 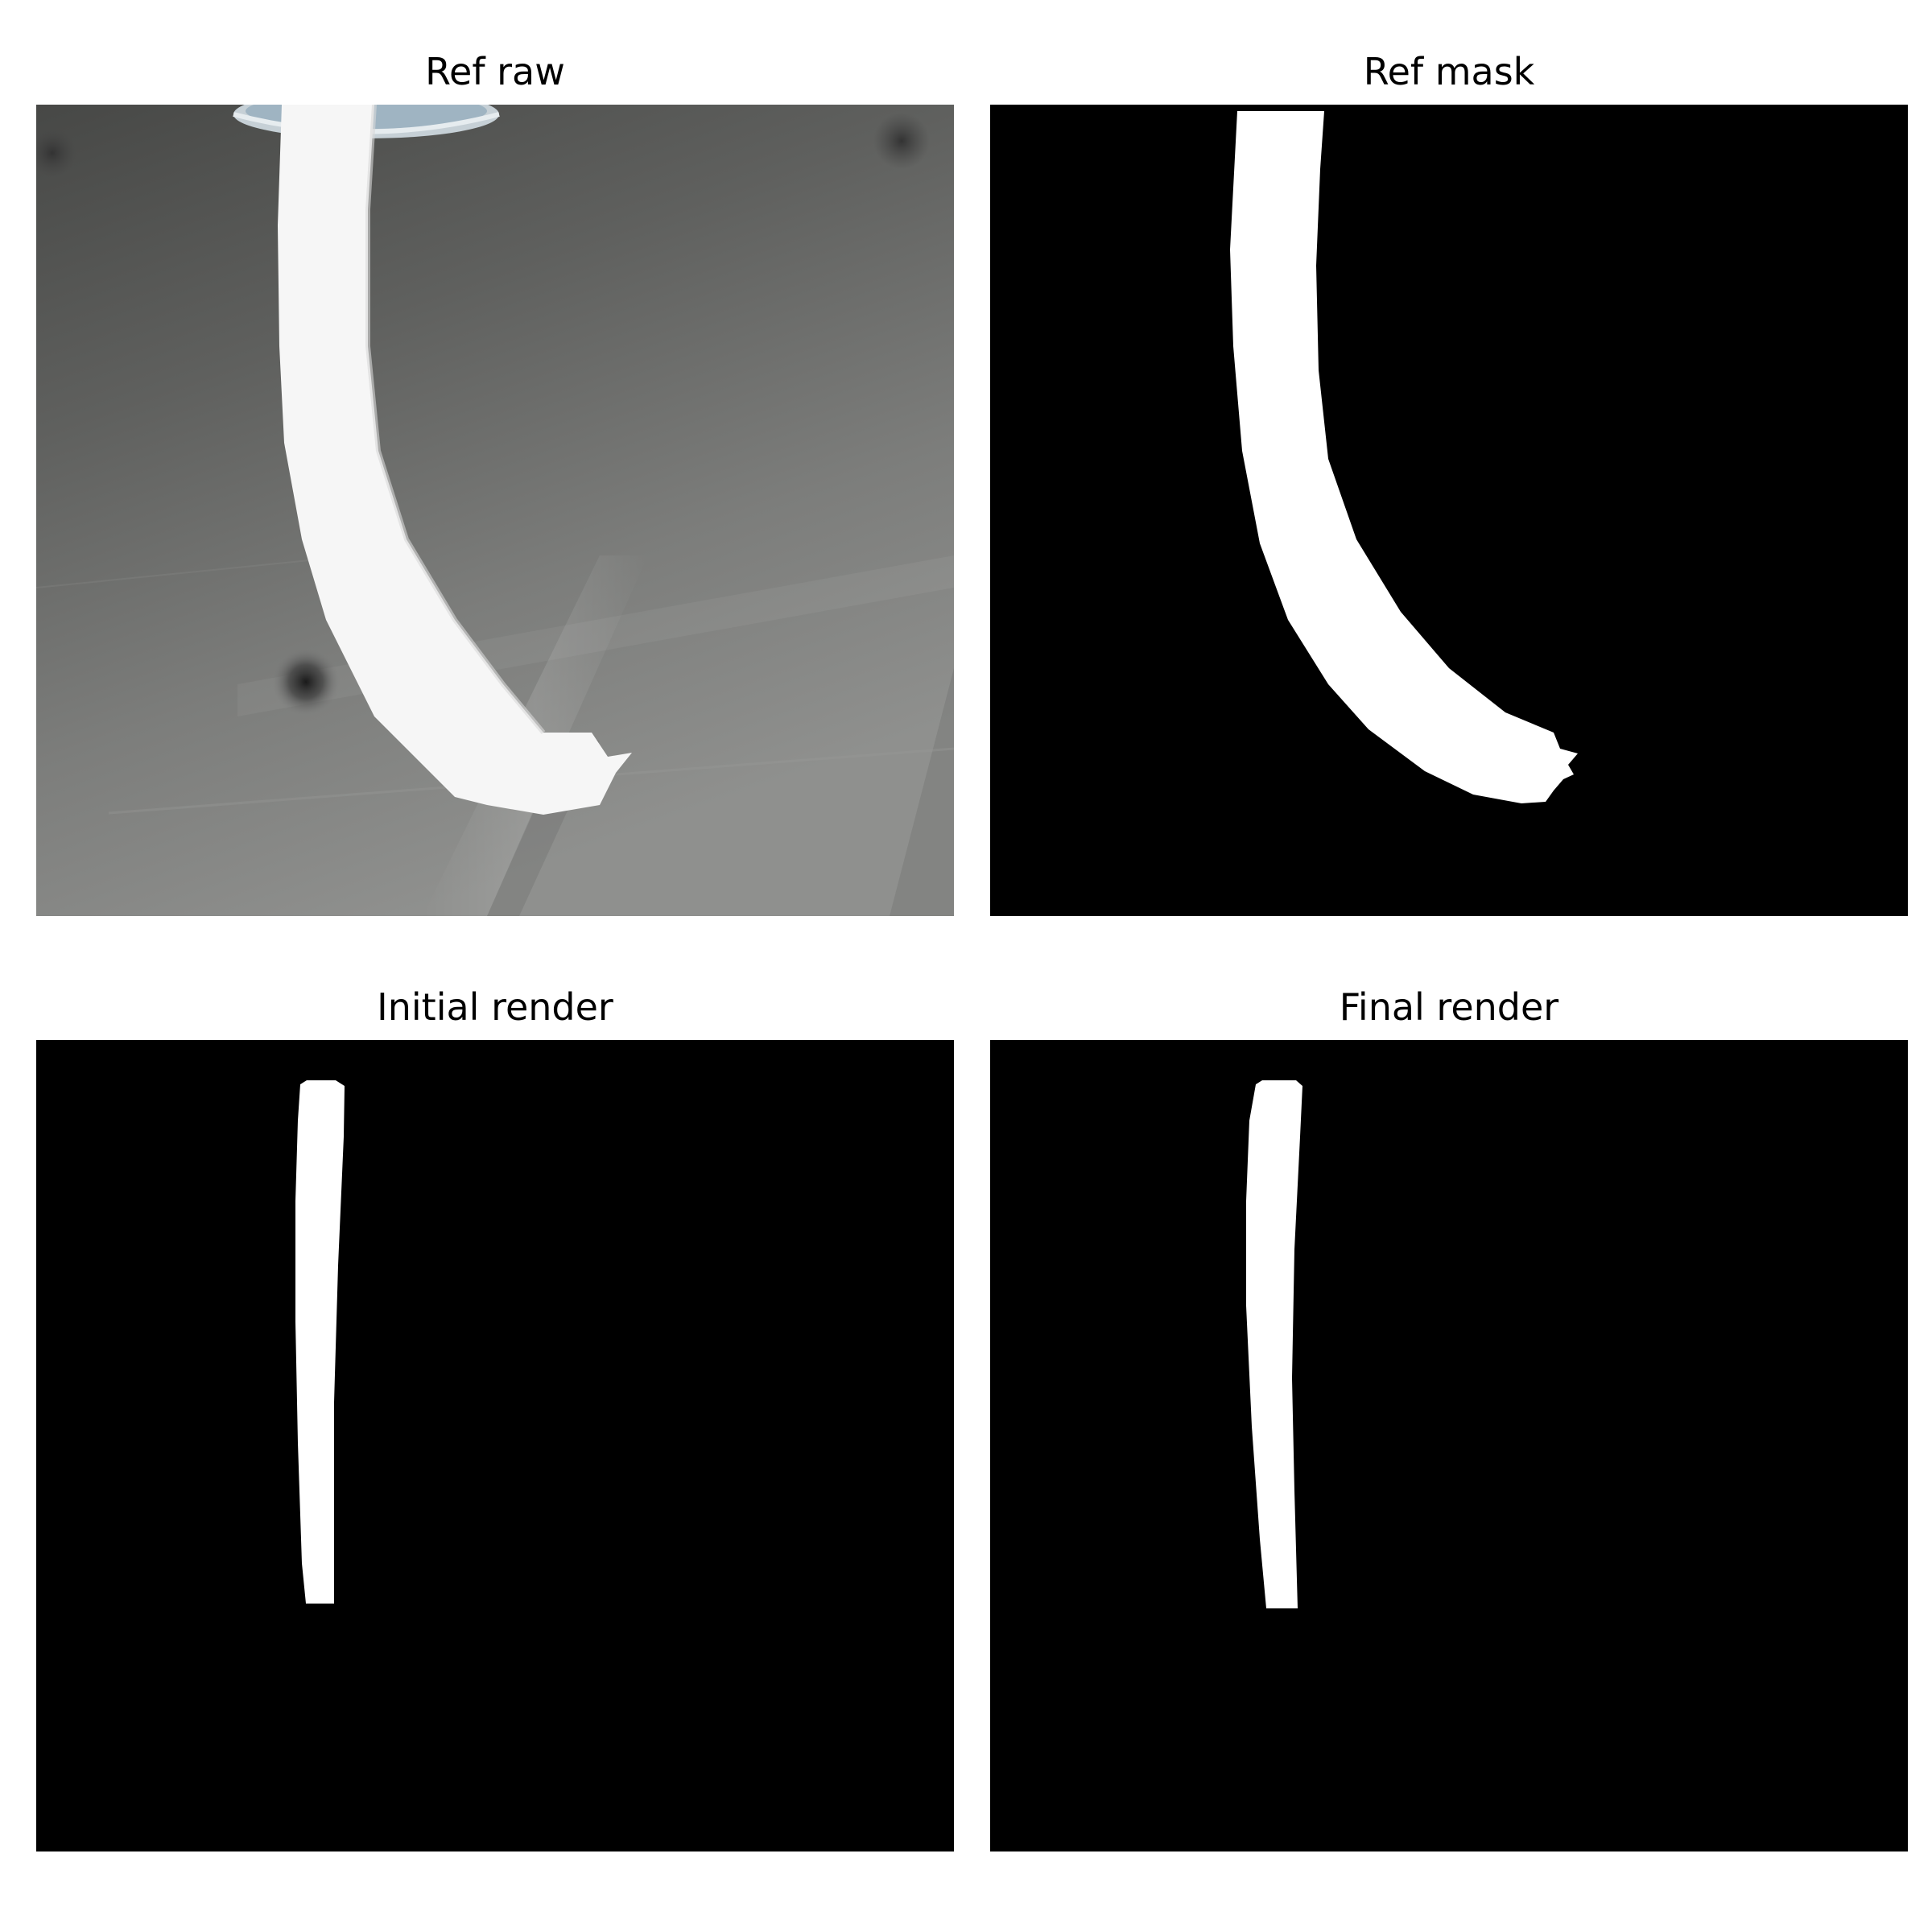 What do you see at coordinates (495, 1007) in the screenshot?
I see `initial-render-title: Initial render` at bounding box center [495, 1007].